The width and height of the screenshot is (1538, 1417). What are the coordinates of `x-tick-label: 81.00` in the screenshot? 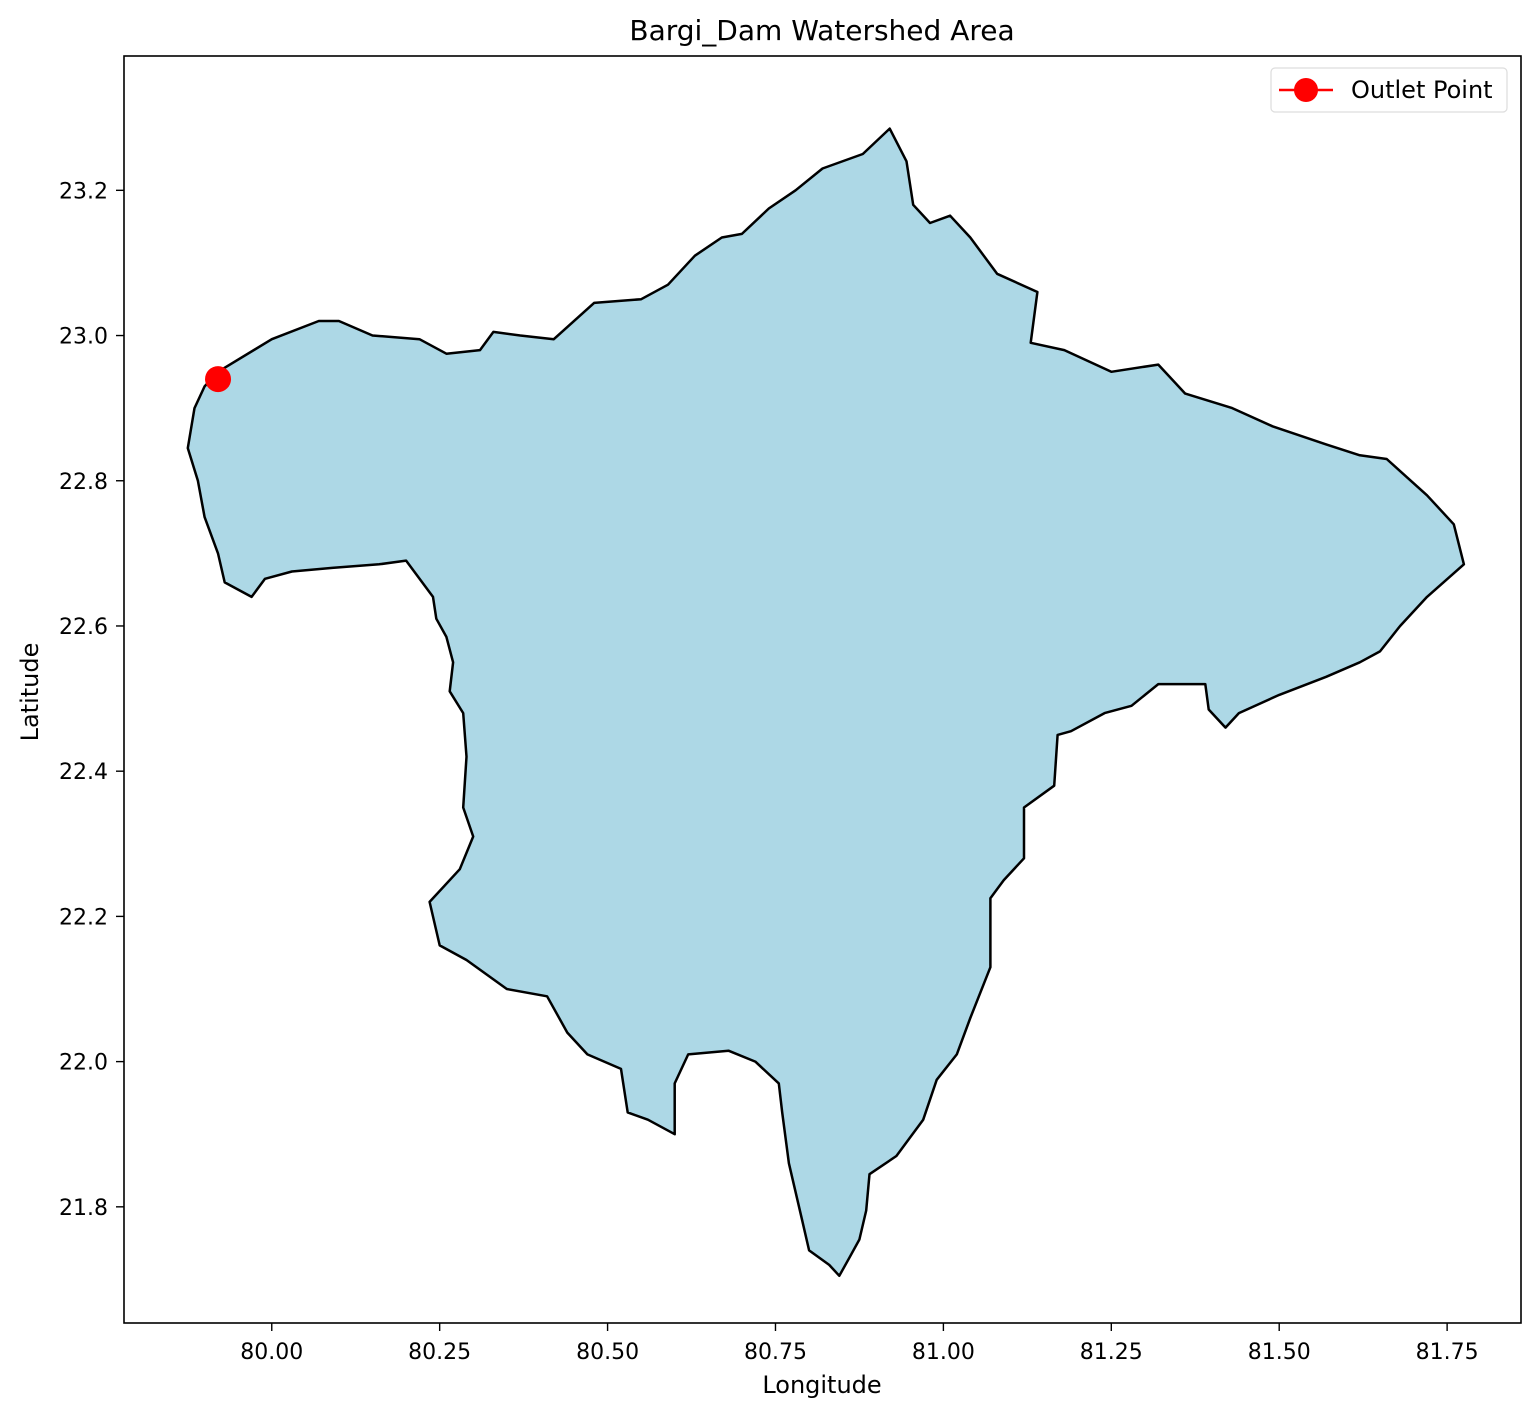 It's located at (943, 1352).